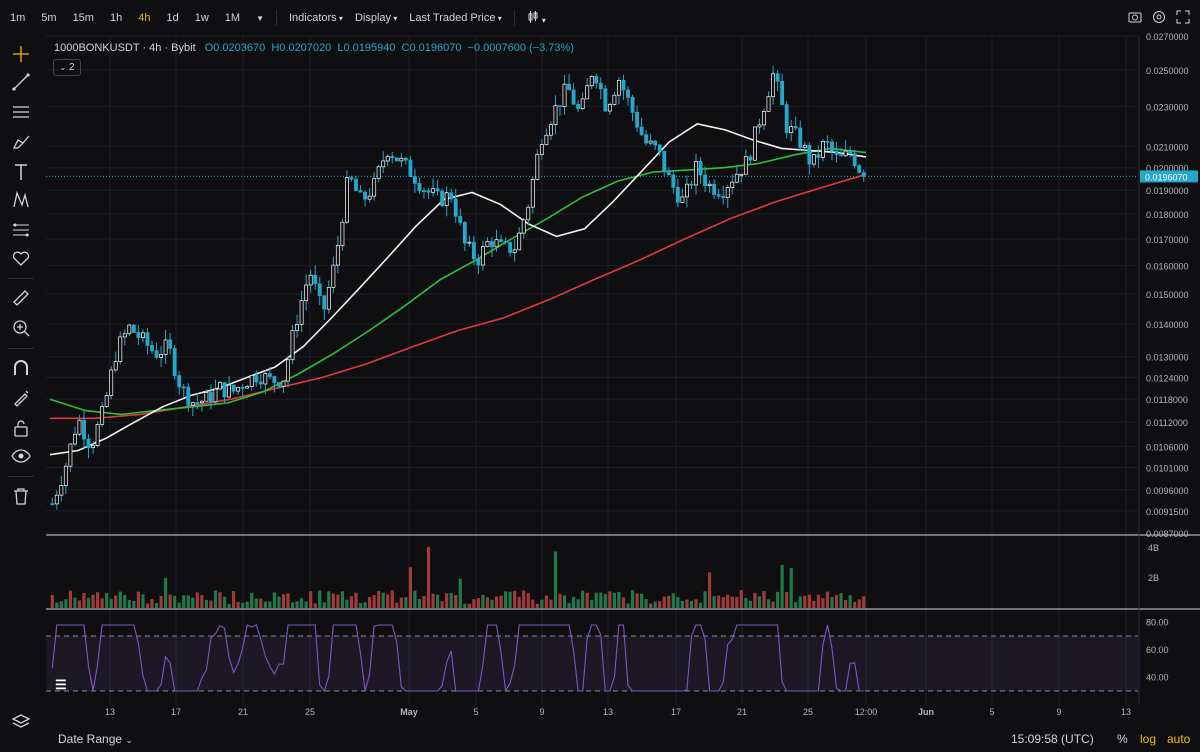 The image size is (1200, 752). I want to click on chart-type-button, so click(536, 18).